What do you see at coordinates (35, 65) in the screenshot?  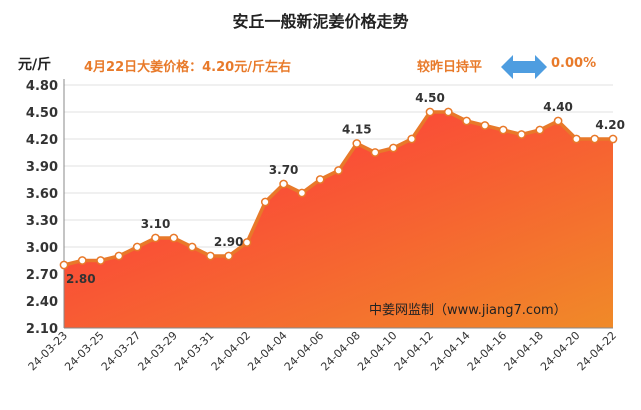 I see `y-axis-unit: 元/斤` at bounding box center [35, 65].